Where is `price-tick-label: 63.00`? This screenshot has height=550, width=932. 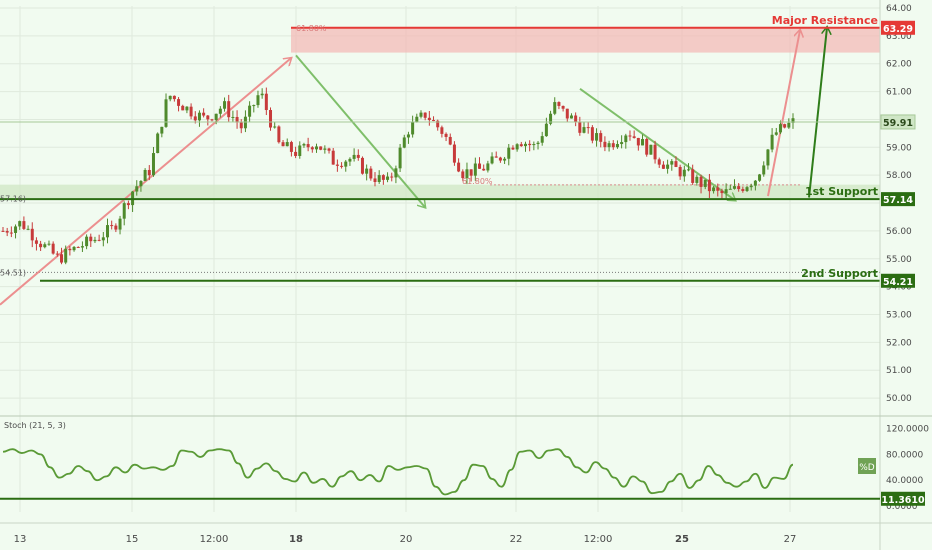 price-tick-label: 63.00 is located at coordinates (899, 37).